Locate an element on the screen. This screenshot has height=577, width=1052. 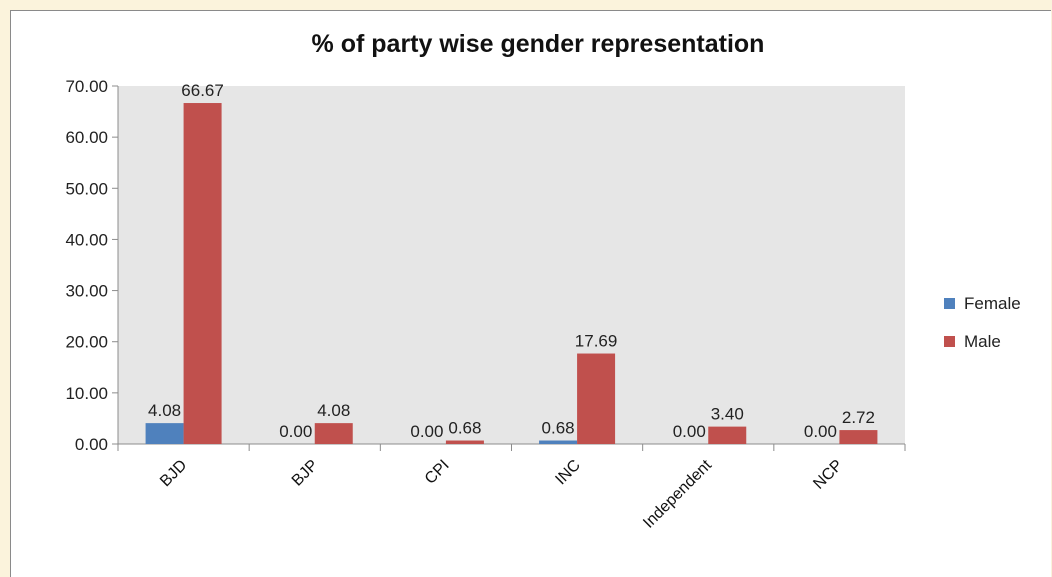
legend-label-female: Female is located at coordinates (992, 303).